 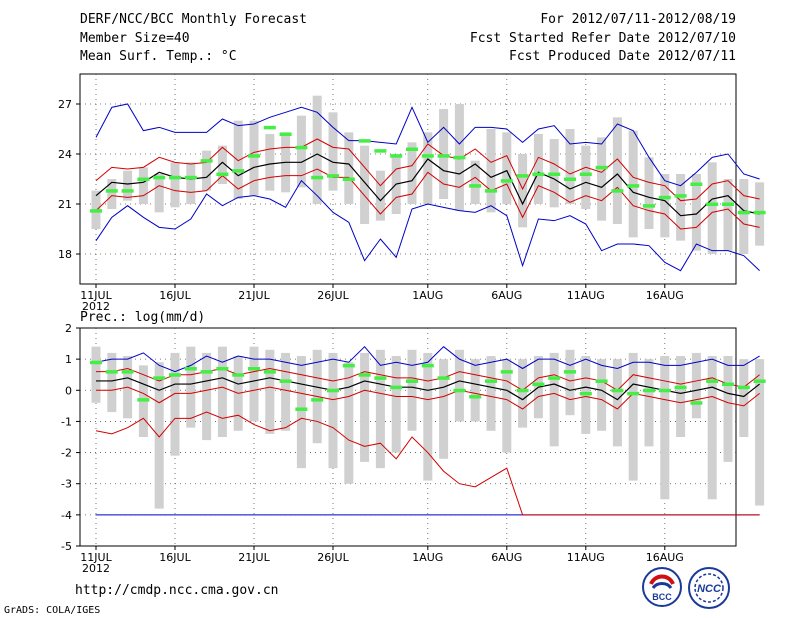 I want to click on prec-mean-line, so click(x=428, y=389).